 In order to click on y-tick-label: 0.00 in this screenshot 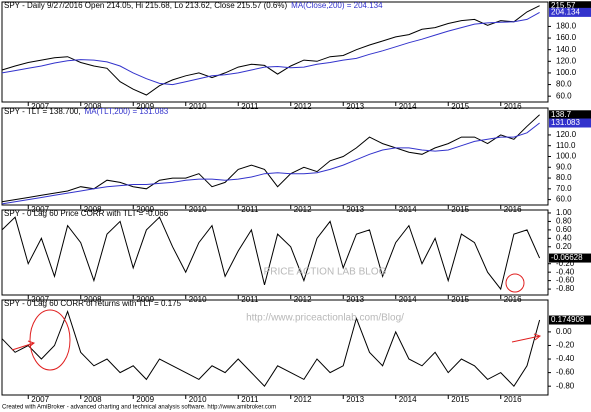, I will do `click(564, 331)`.